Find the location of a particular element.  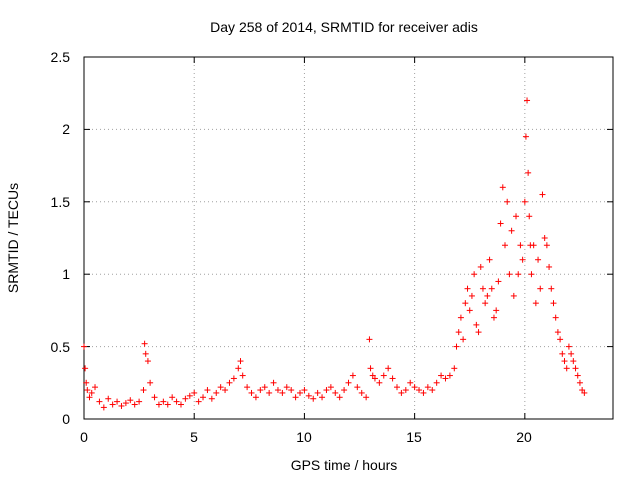

y-tick-label: 1 is located at coordinates (66, 274).